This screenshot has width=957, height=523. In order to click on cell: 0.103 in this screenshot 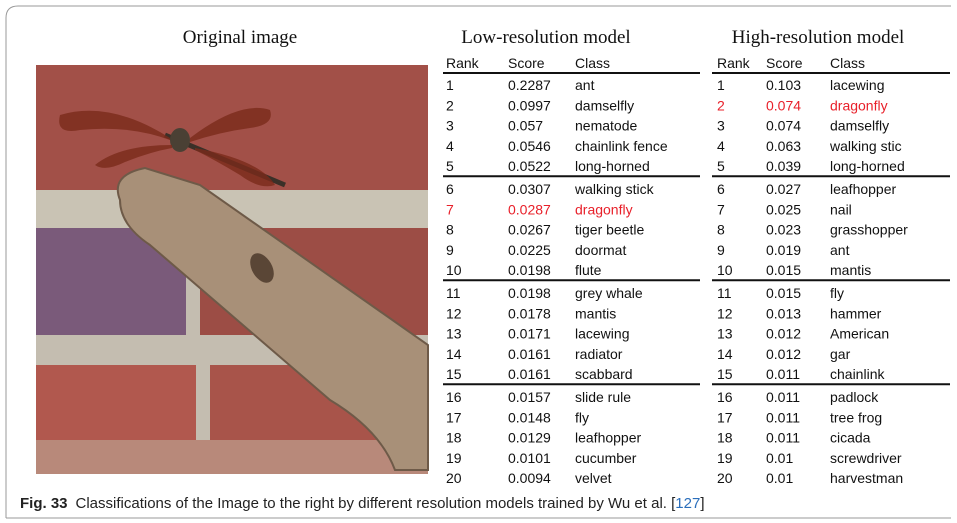, I will do `click(783, 85)`.